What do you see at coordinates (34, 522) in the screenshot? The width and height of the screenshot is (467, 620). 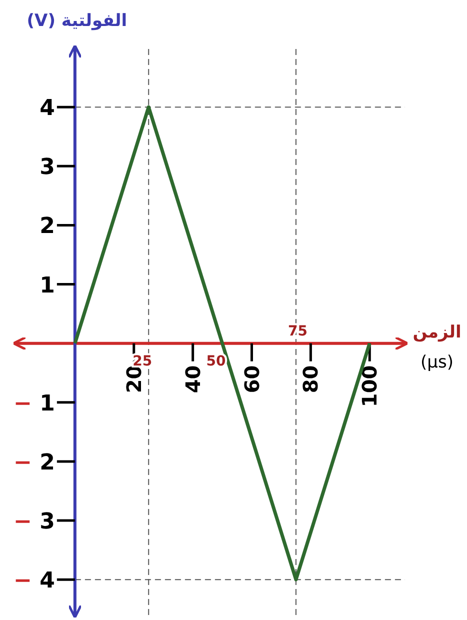 I see `y-tick-label: − 3` at bounding box center [34, 522].